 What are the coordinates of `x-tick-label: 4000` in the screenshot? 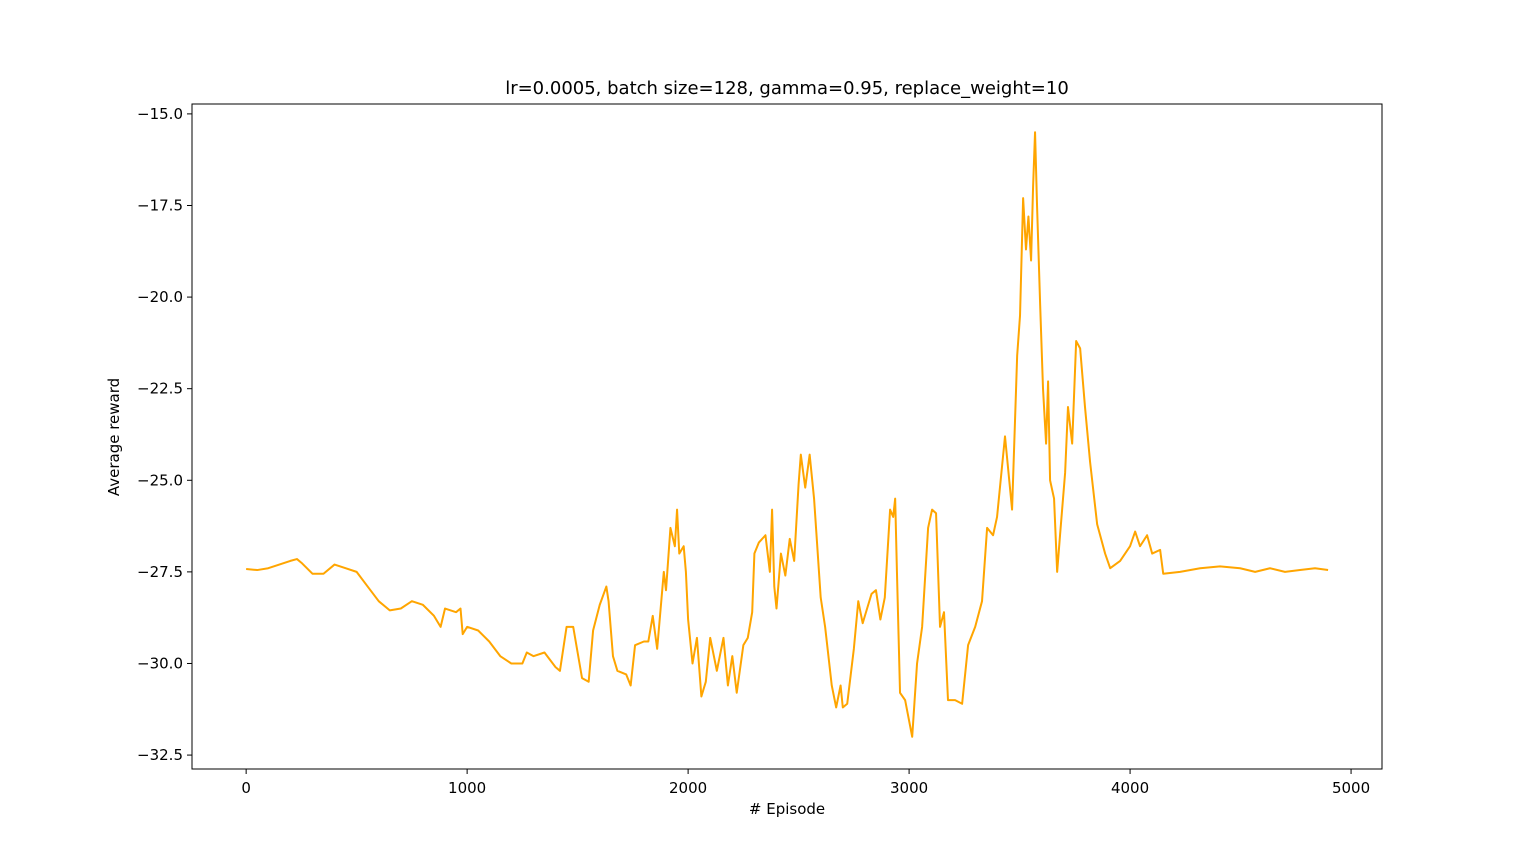 It's located at (1130, 788).